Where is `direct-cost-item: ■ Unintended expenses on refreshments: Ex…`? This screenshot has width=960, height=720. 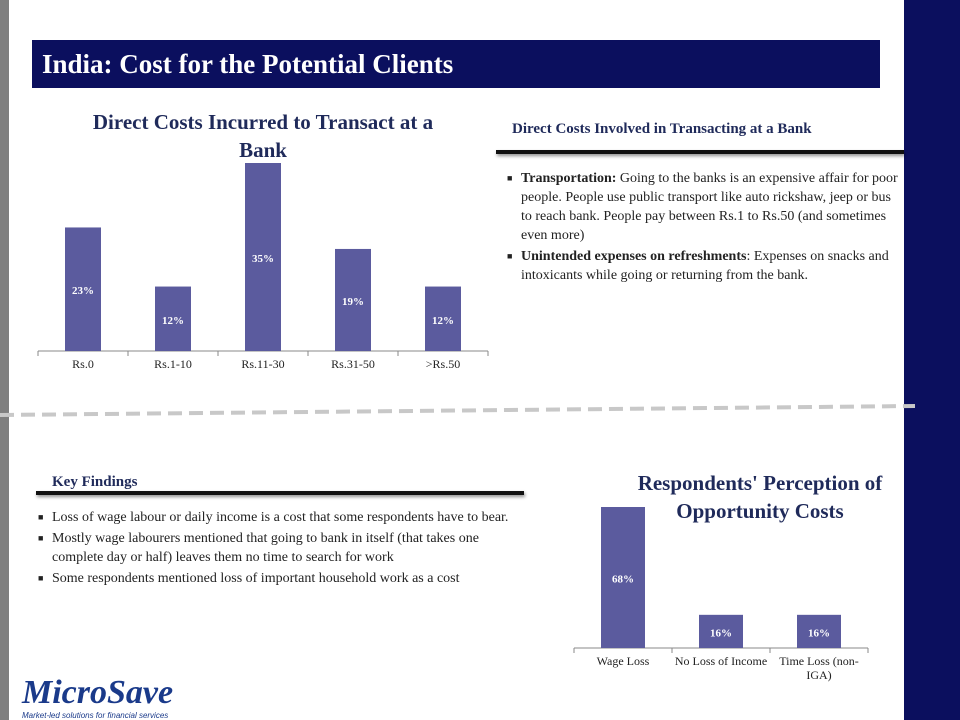 direct-cost-item: ■ Unintended expenses on refreshments: Ex… is located at coordinates (698, 266).